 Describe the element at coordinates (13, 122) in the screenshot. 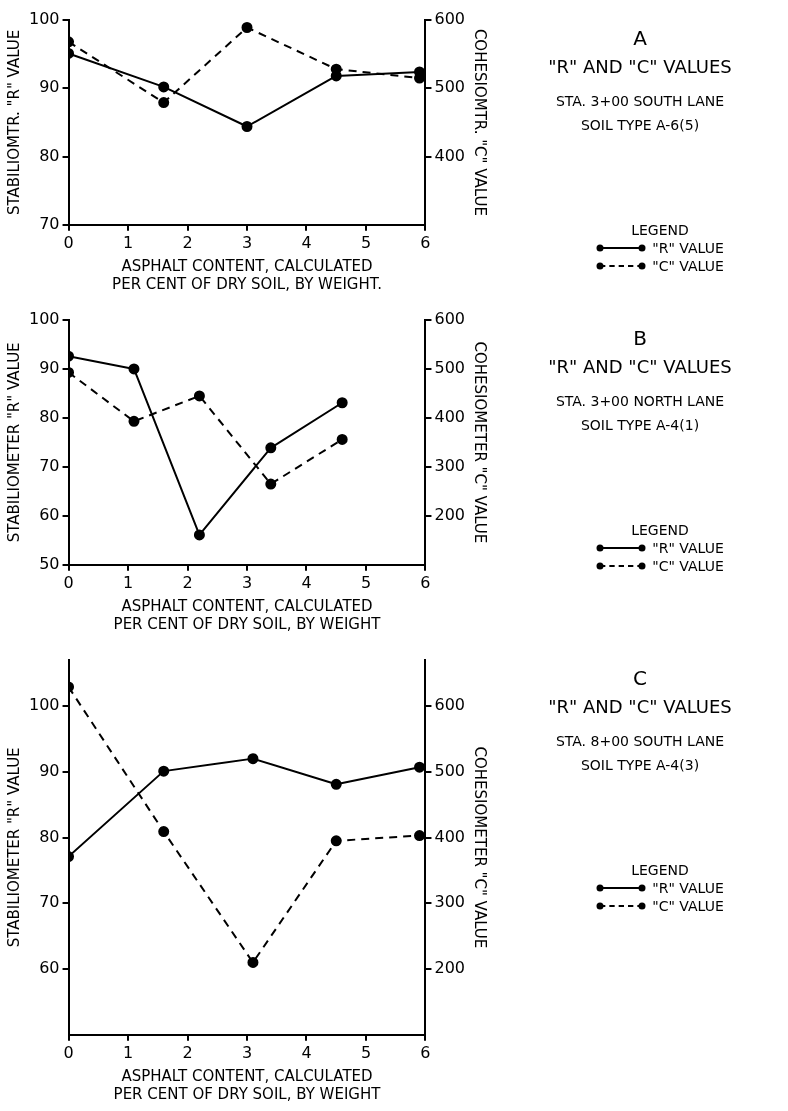

I see `y-axis-title: STABILIOMTR. "R" VALUE` at that location.